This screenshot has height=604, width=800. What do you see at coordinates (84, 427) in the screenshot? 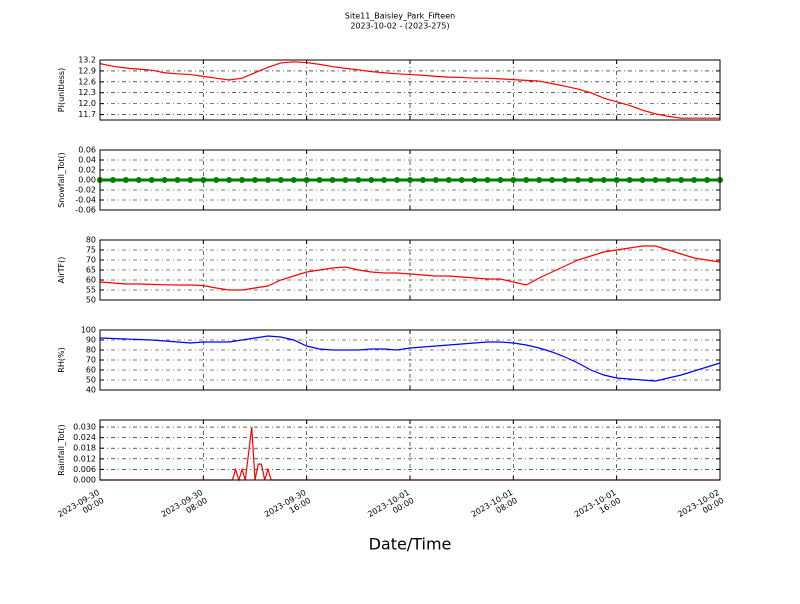
I see `y-tick-label: 0.030` at bounding box center [84, 427].